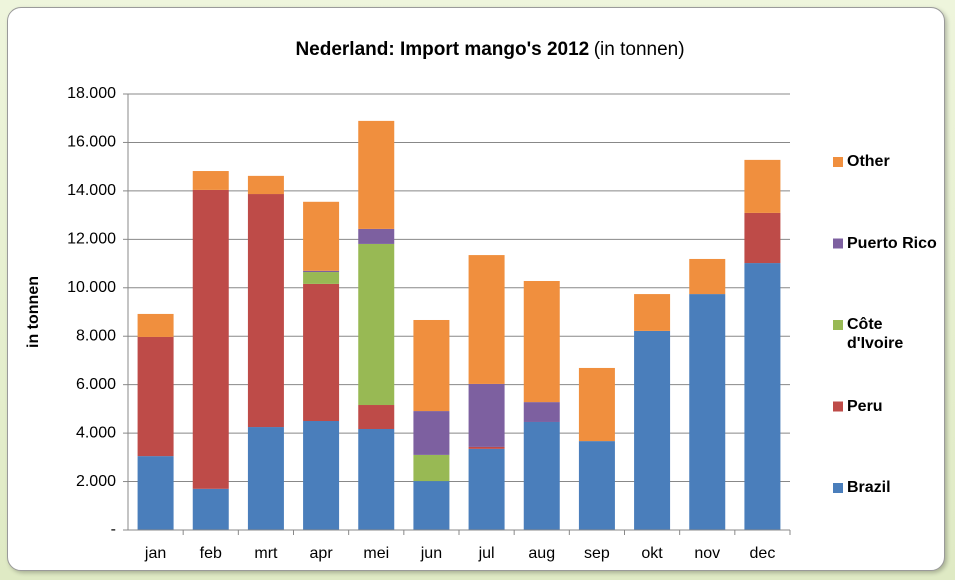  Describe the element at coordinates (91, 287) in the screenshot. I see `y-tick-label: 10.000` at that location.